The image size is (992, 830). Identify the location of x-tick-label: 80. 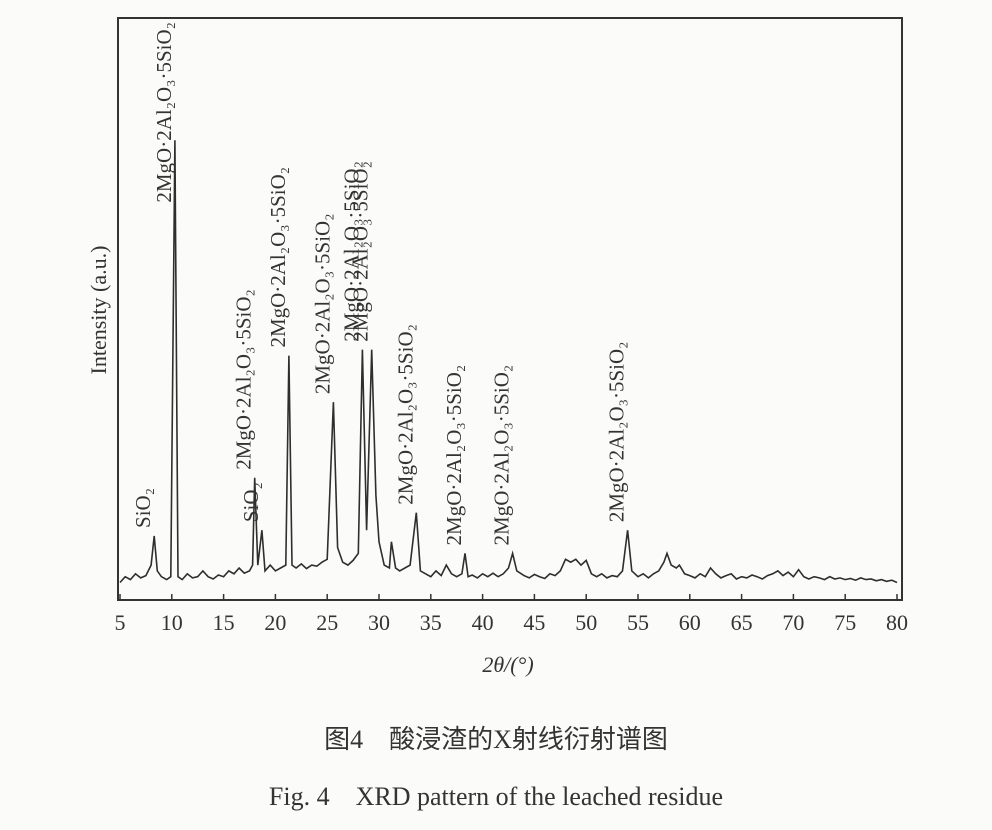
(897, 622).